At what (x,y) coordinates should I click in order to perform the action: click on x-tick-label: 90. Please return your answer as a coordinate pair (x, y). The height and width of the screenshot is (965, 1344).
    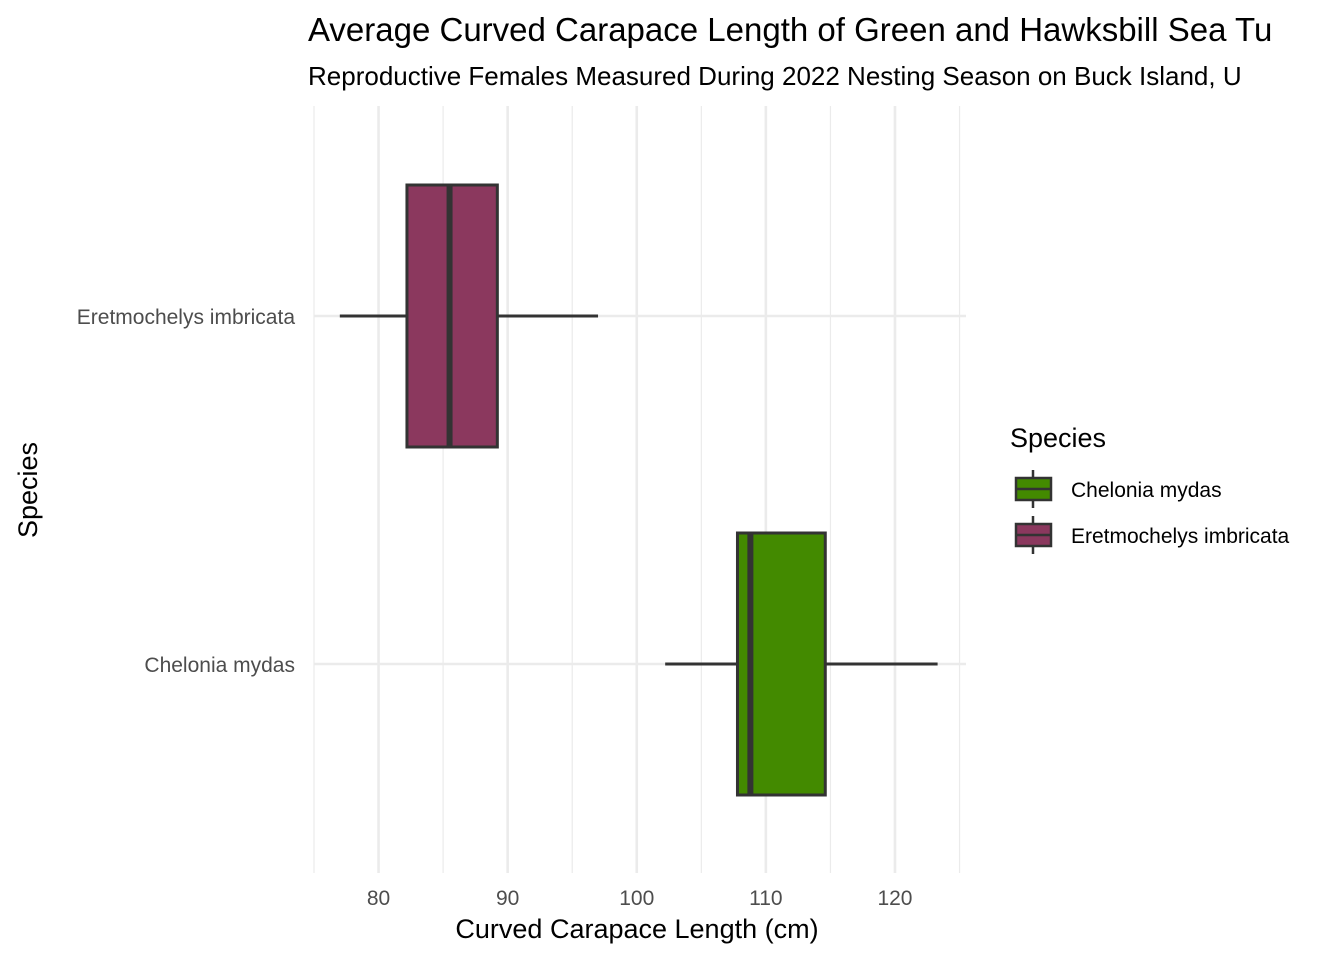
    Looking at the image, I should click on (507, 898).